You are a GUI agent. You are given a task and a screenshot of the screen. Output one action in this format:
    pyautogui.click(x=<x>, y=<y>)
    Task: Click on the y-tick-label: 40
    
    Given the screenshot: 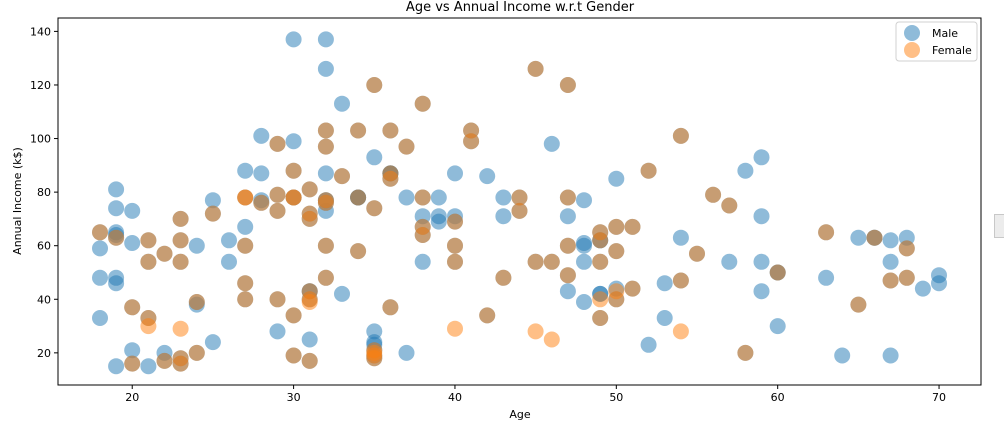 What is the action you would take?
    pyautogui.click(x=44, y=299)
    